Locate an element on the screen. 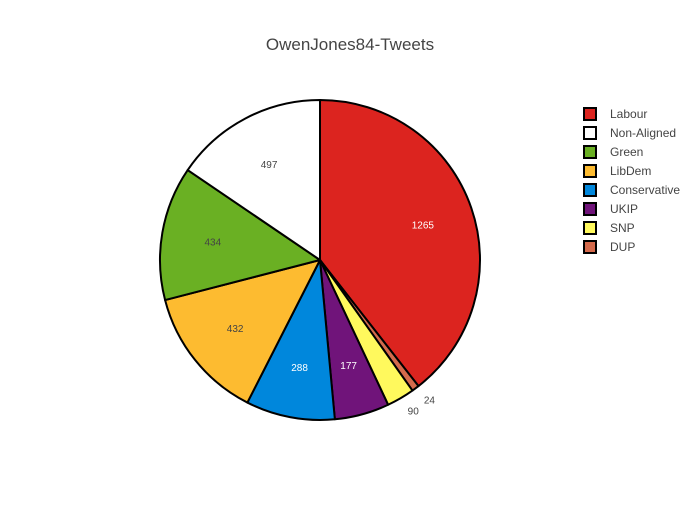 This screenshot has width=700, height=505. slice-value-label-non-aligned: 497 is located at coordinates (269, 165).